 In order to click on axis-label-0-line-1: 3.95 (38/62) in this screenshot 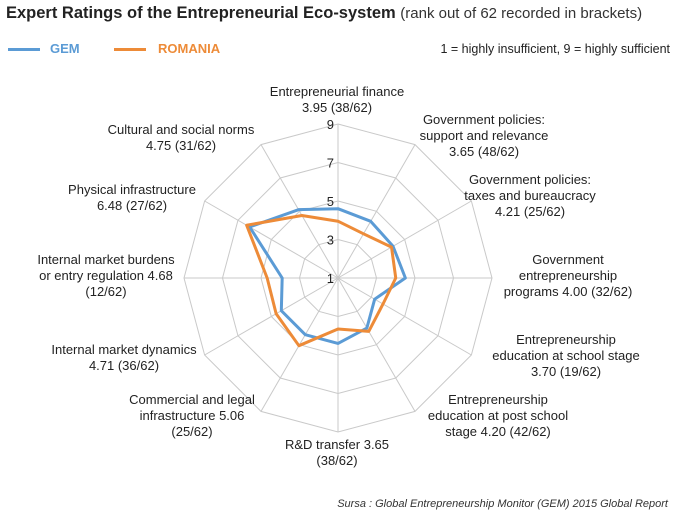, I will do `click(337, 107)`.